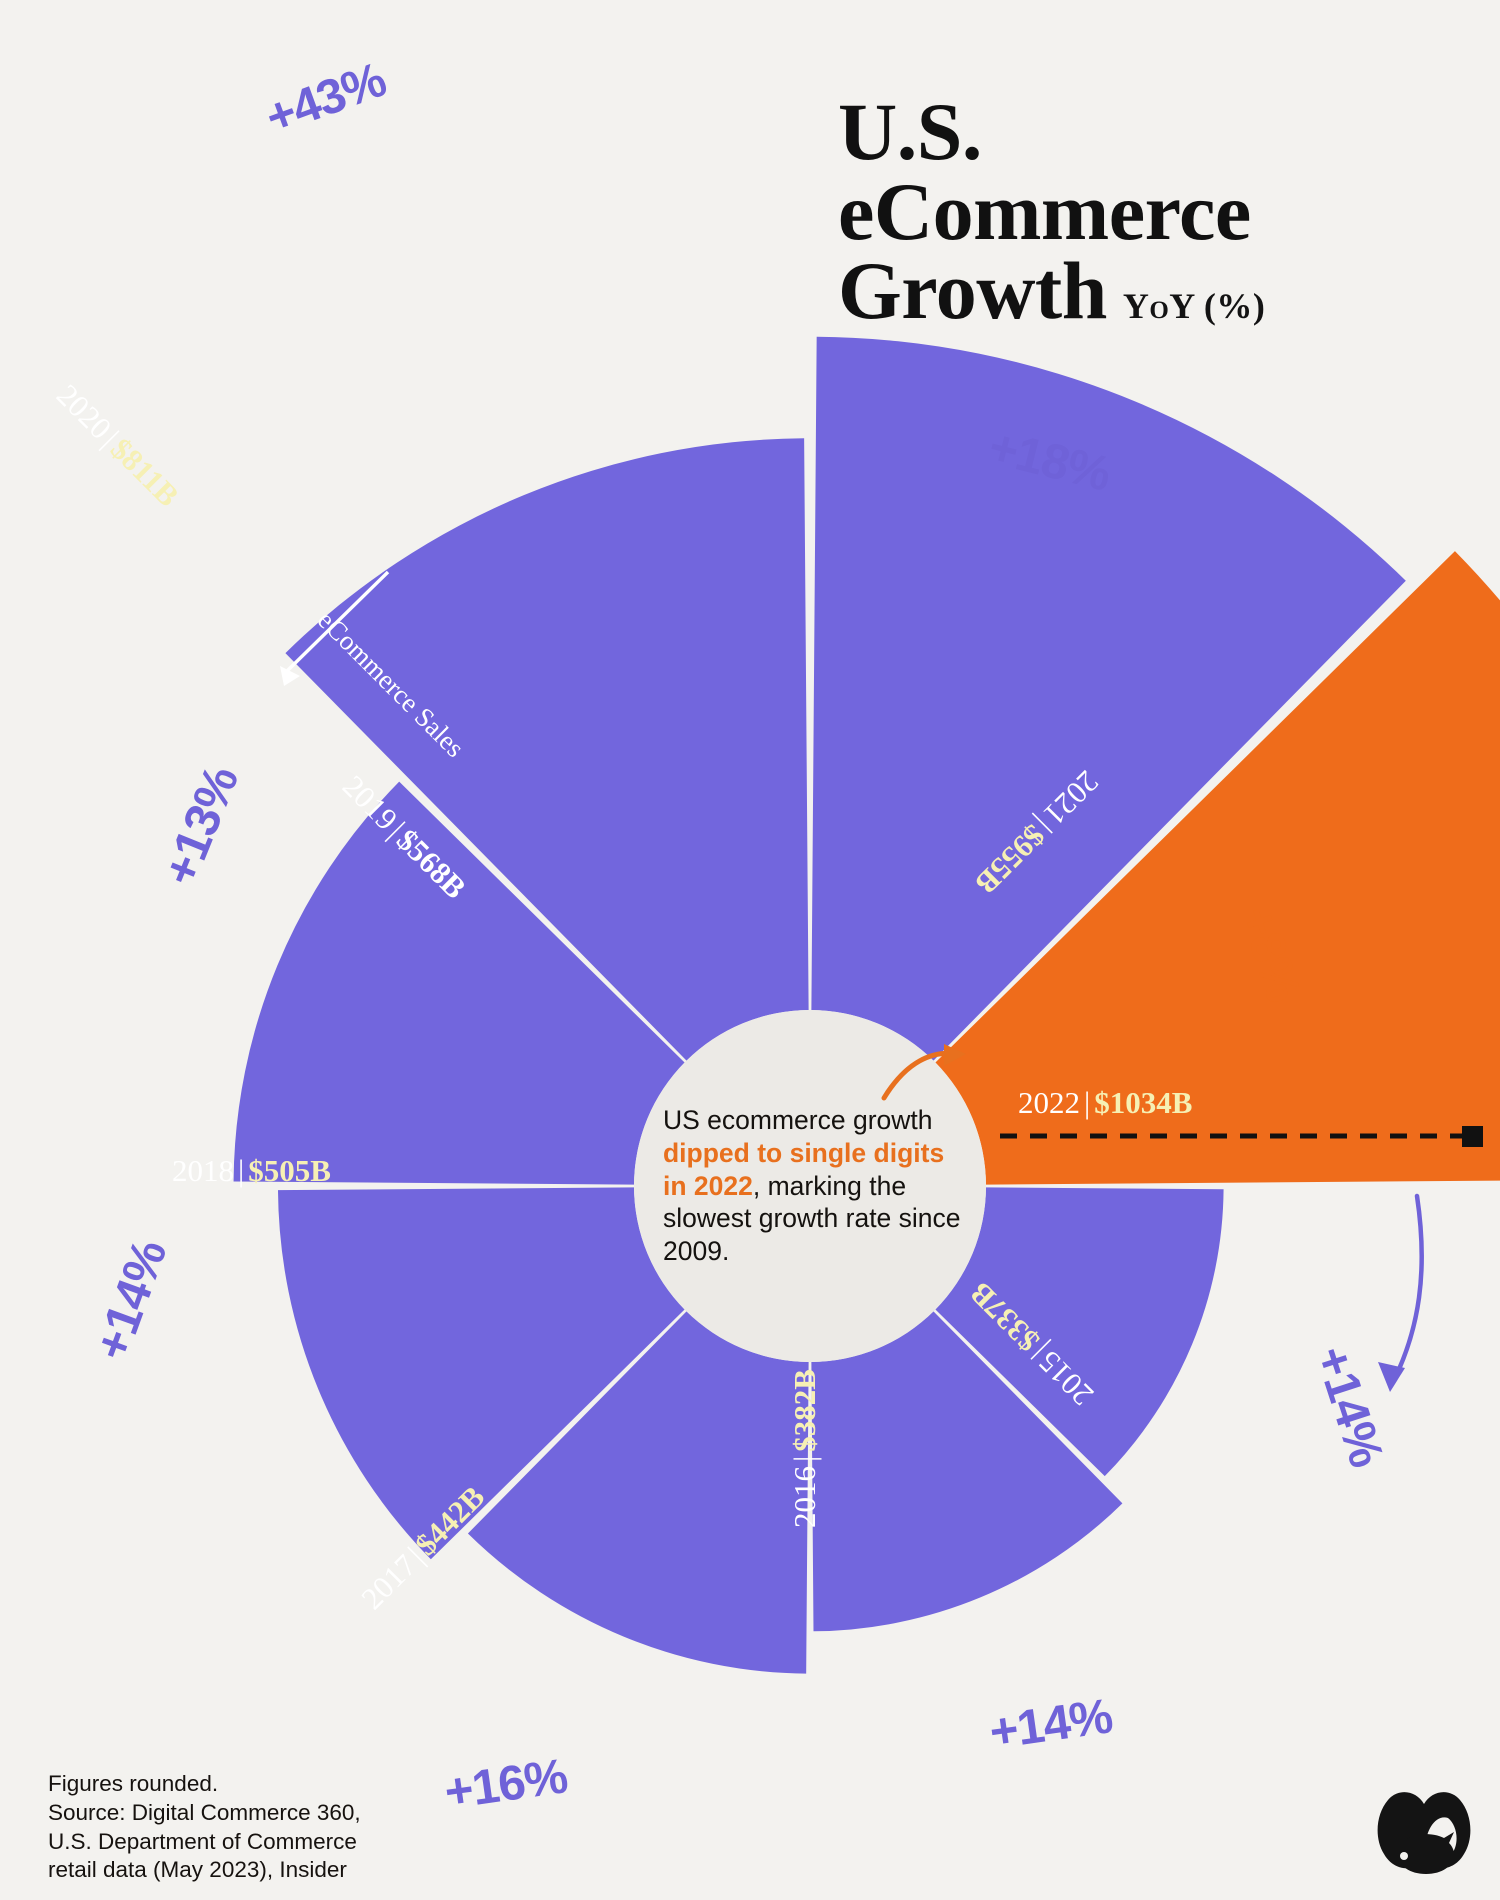 The width and height of the screenshot is (1500, 1900). Describe the element at coordinates (1426, 1853) in the screenshot. I see `logo-piggybank` at that location.